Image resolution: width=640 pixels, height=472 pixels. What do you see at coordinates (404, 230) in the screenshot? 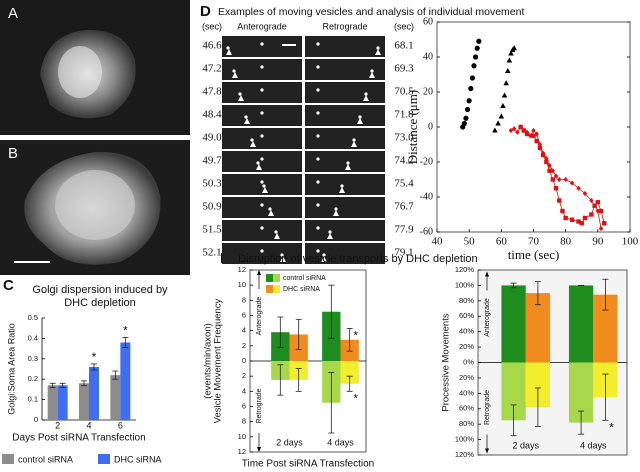
I see `frame-time: 77.9` at bounding box center [404, 230].